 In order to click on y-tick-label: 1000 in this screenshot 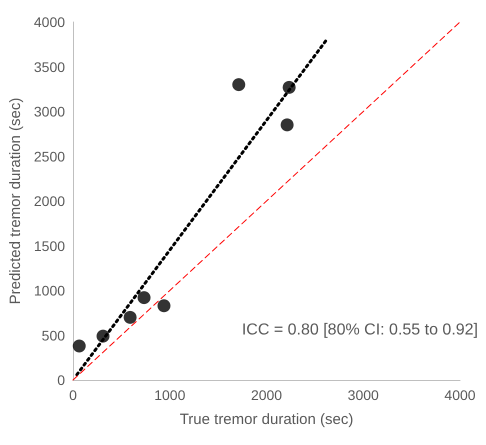, I will do `click(50, 290)`.